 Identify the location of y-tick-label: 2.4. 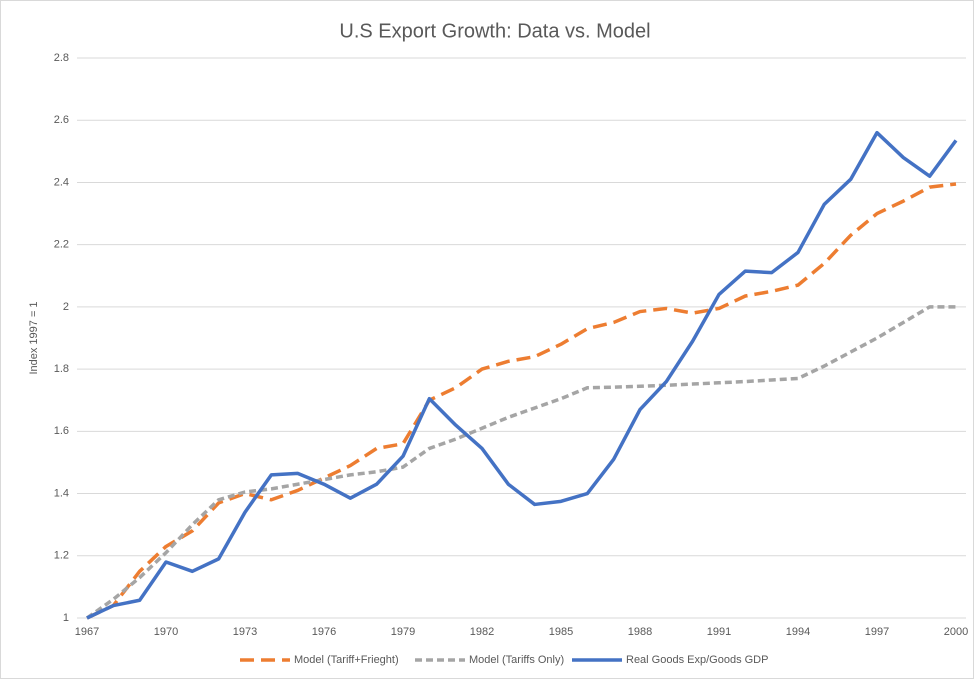
(61, 182).